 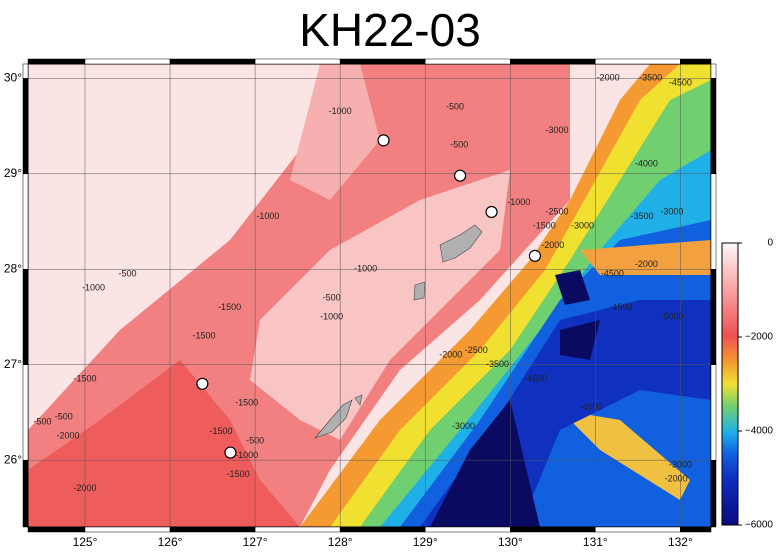 I want to click on y-tick-label: 29°, so click(x=13, y=173).